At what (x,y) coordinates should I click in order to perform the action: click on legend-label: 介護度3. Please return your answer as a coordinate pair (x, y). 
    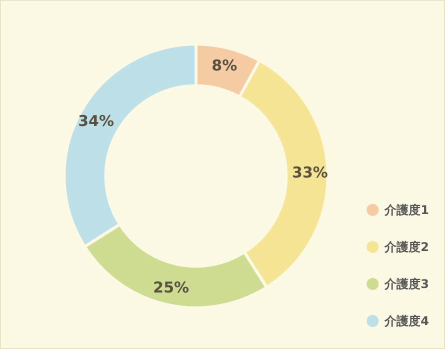
    Looking at the image, I should click on (407, 284).